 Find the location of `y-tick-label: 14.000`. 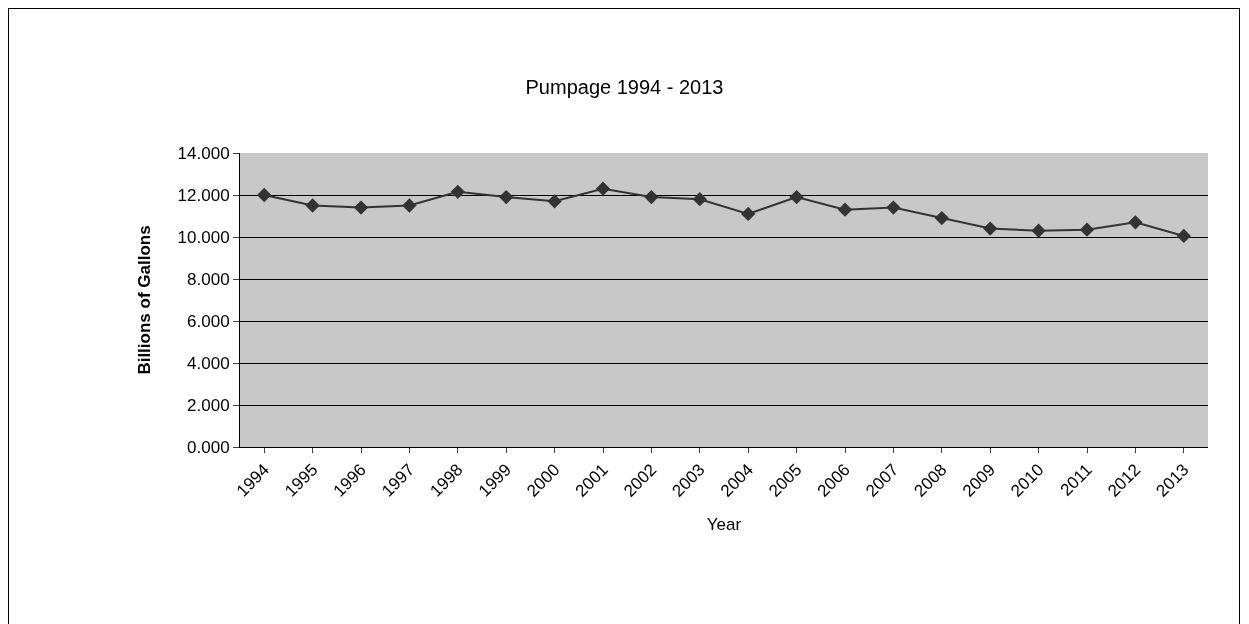

y-tick-label: 14.000 is located at coordinates (203, 153).